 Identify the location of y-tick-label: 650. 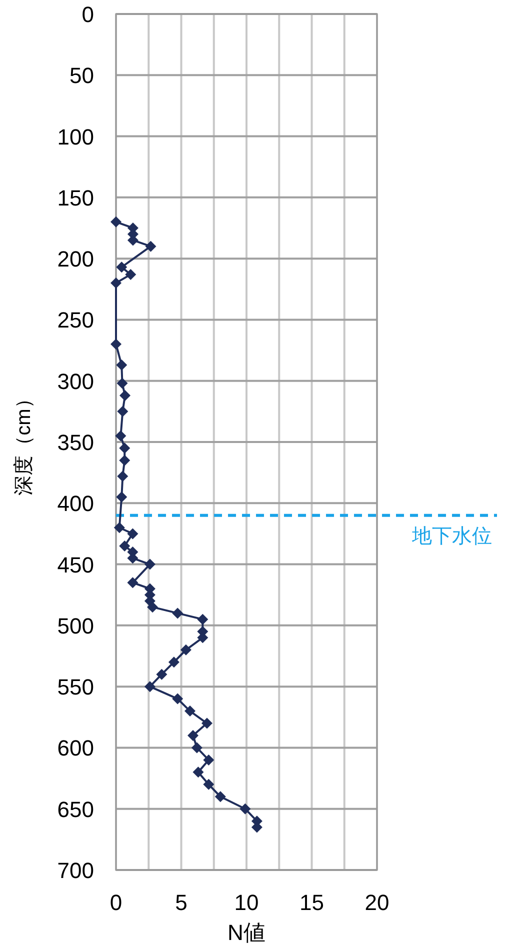
(75, 809).